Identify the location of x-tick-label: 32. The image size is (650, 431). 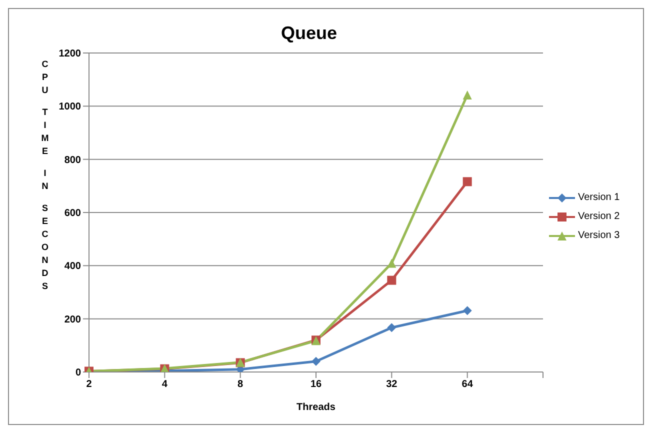
(392, 384).